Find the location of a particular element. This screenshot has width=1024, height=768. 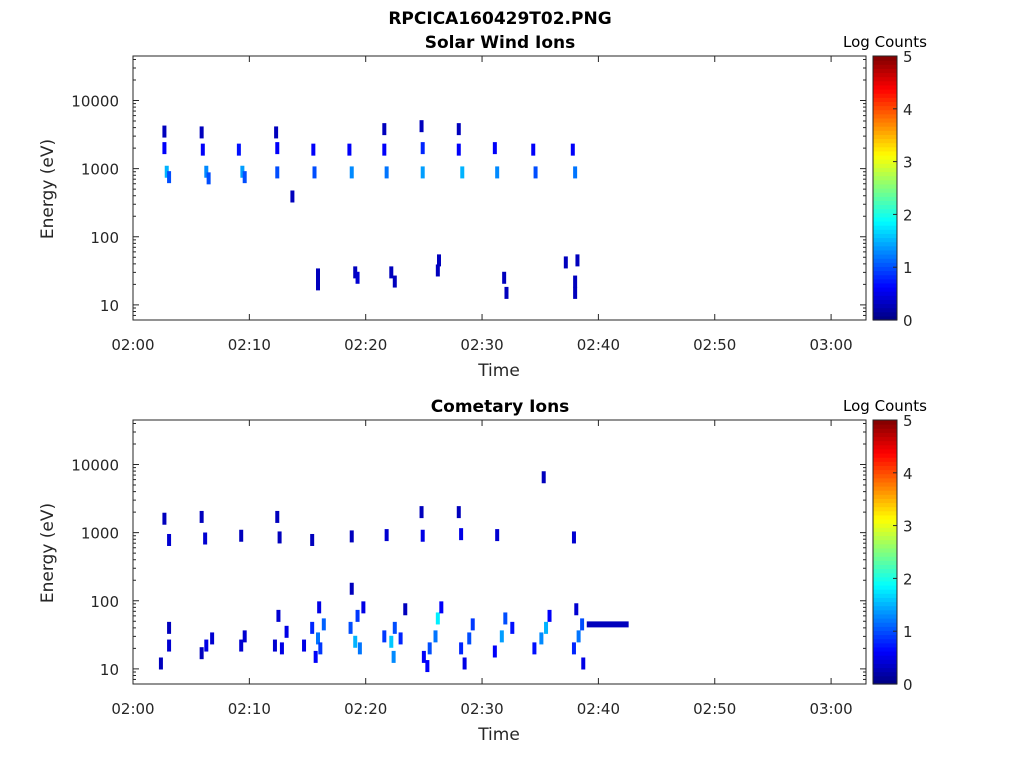

panel-title: Cometary Ions is located at coordinates (500, 407).